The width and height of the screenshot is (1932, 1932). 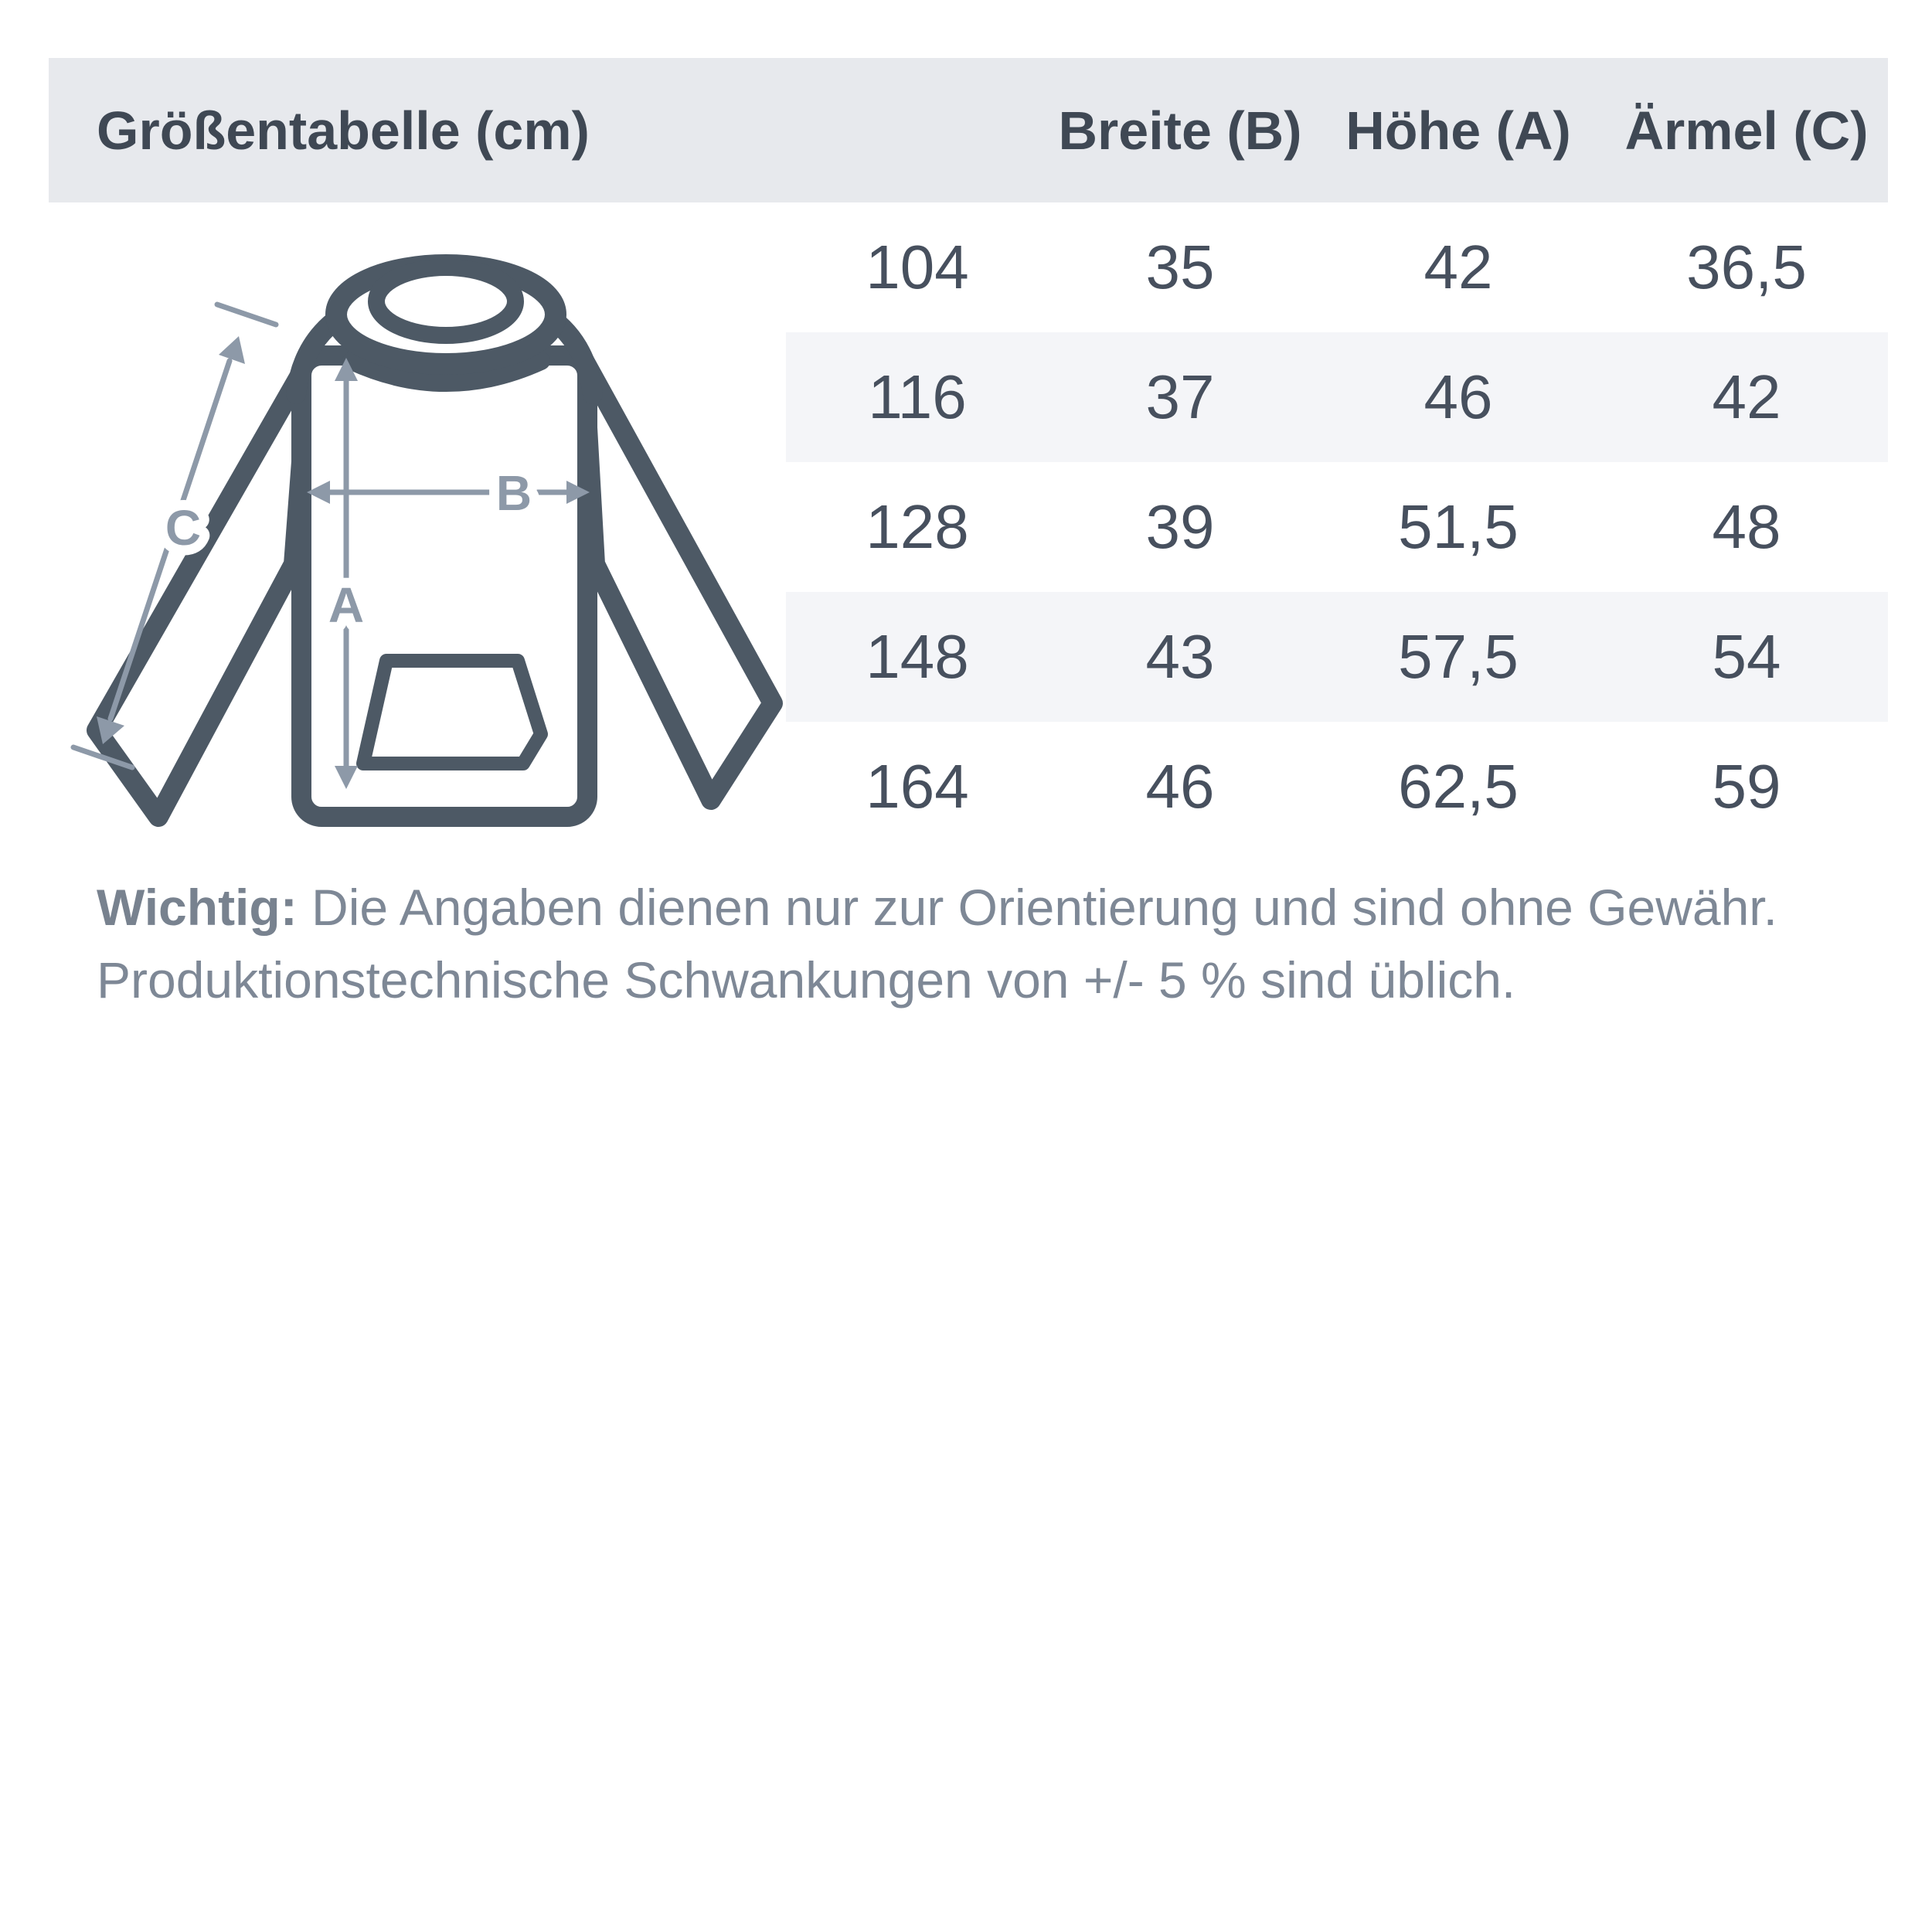 What do you see at coordinates (1337, 267) in the screenshot?
I see `table-row-104: 104 35 42 36,5` at bounding box center [1337, 267].